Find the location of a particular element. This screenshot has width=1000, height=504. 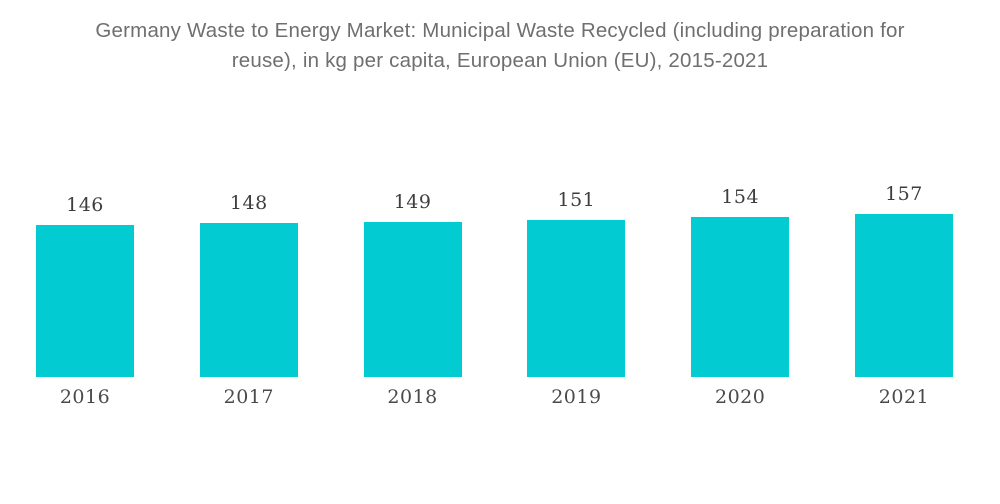

bar-group: 151 2019 is located at coordinates (576, 298).